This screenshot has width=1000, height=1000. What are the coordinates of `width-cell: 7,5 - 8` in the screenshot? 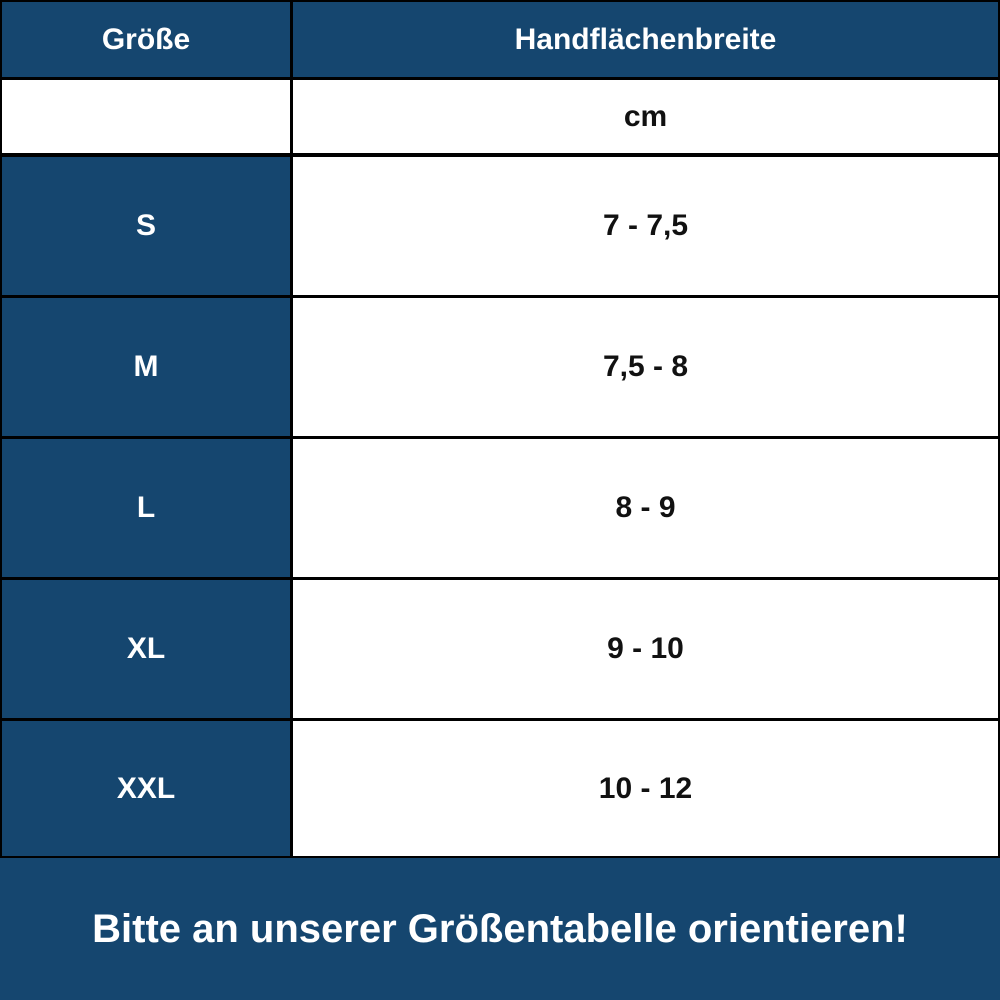 It's located at (645, 367).